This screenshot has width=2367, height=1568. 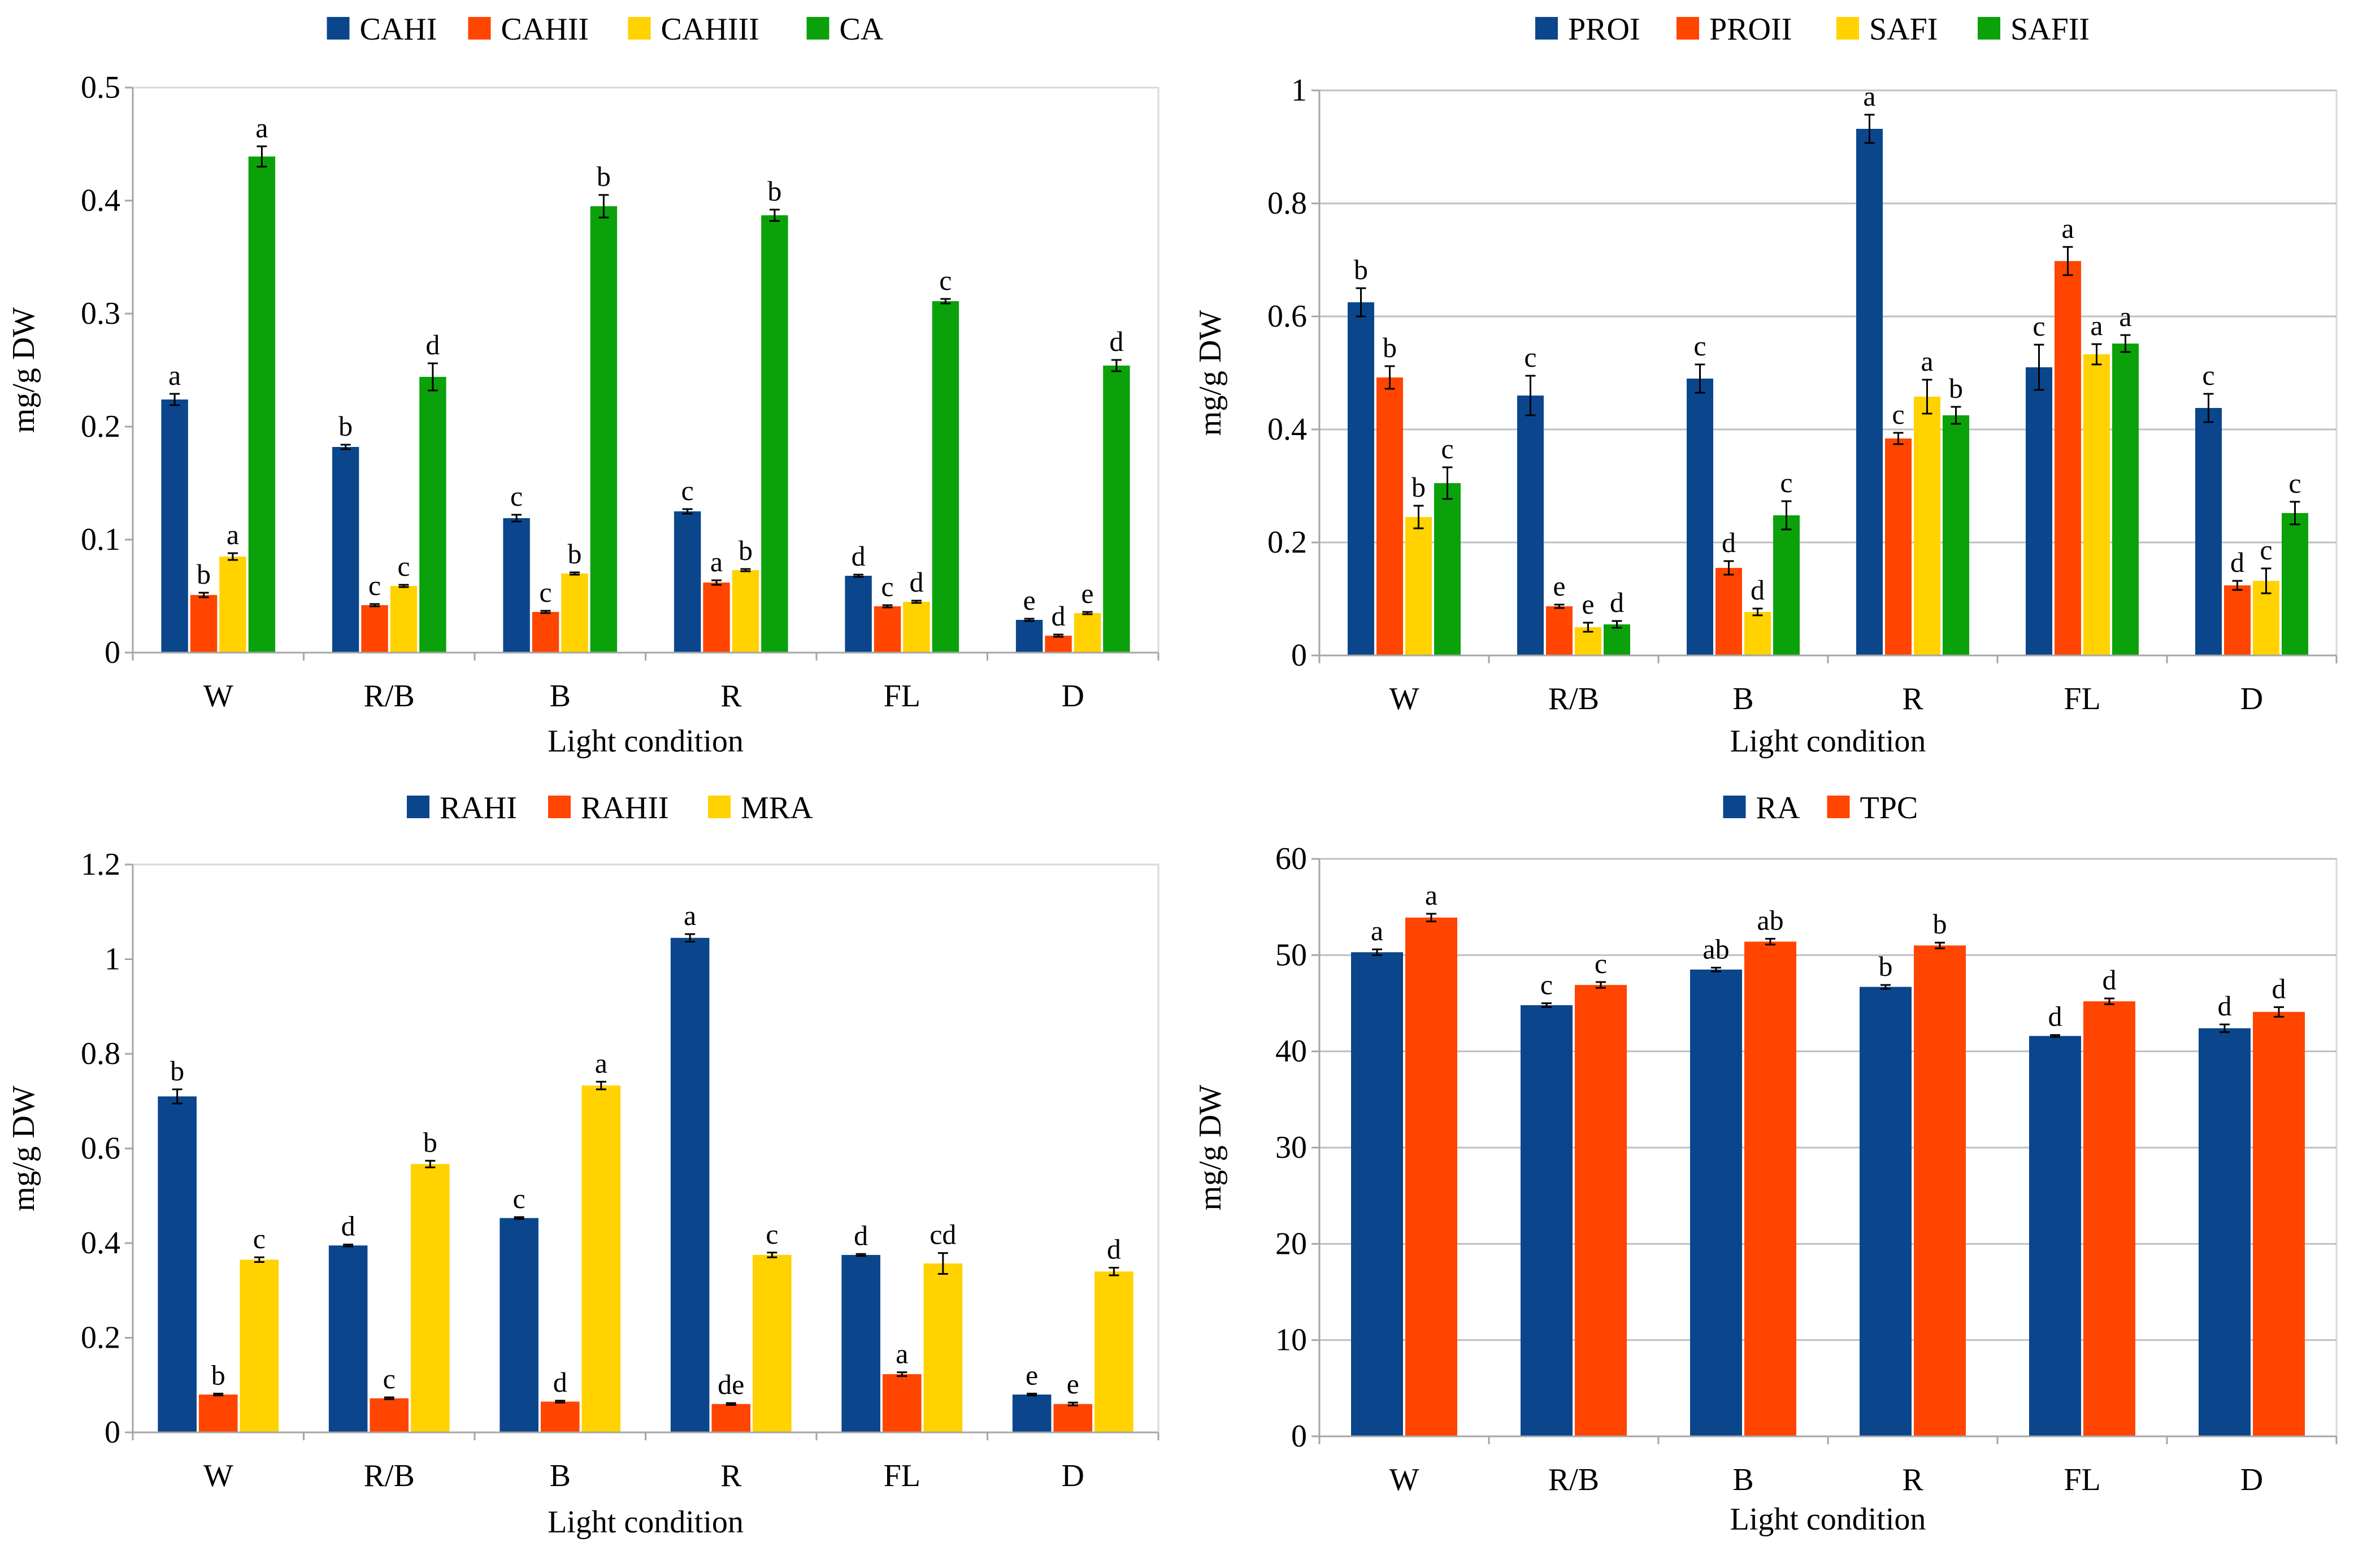 What do you see at coordinates (177, 1264) in the screenshot?
I see `bar-RAHI-W` at bounding box center [177, 1264].